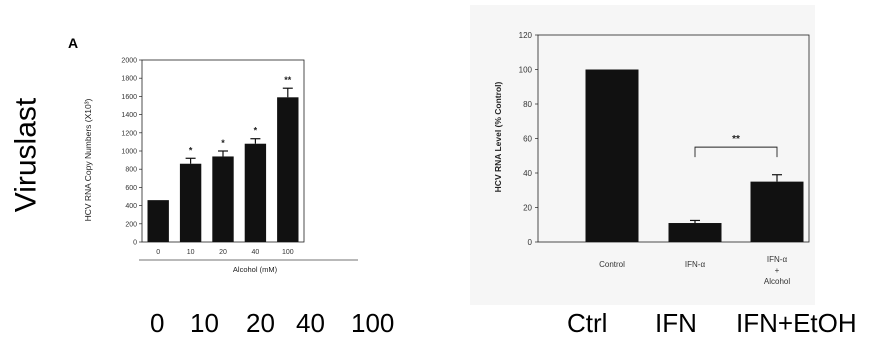  What do you see at coordinates (526, 70) in the screenshot?
I see `chart-b-ytick-label: 100` at bounding box center [526, 70].